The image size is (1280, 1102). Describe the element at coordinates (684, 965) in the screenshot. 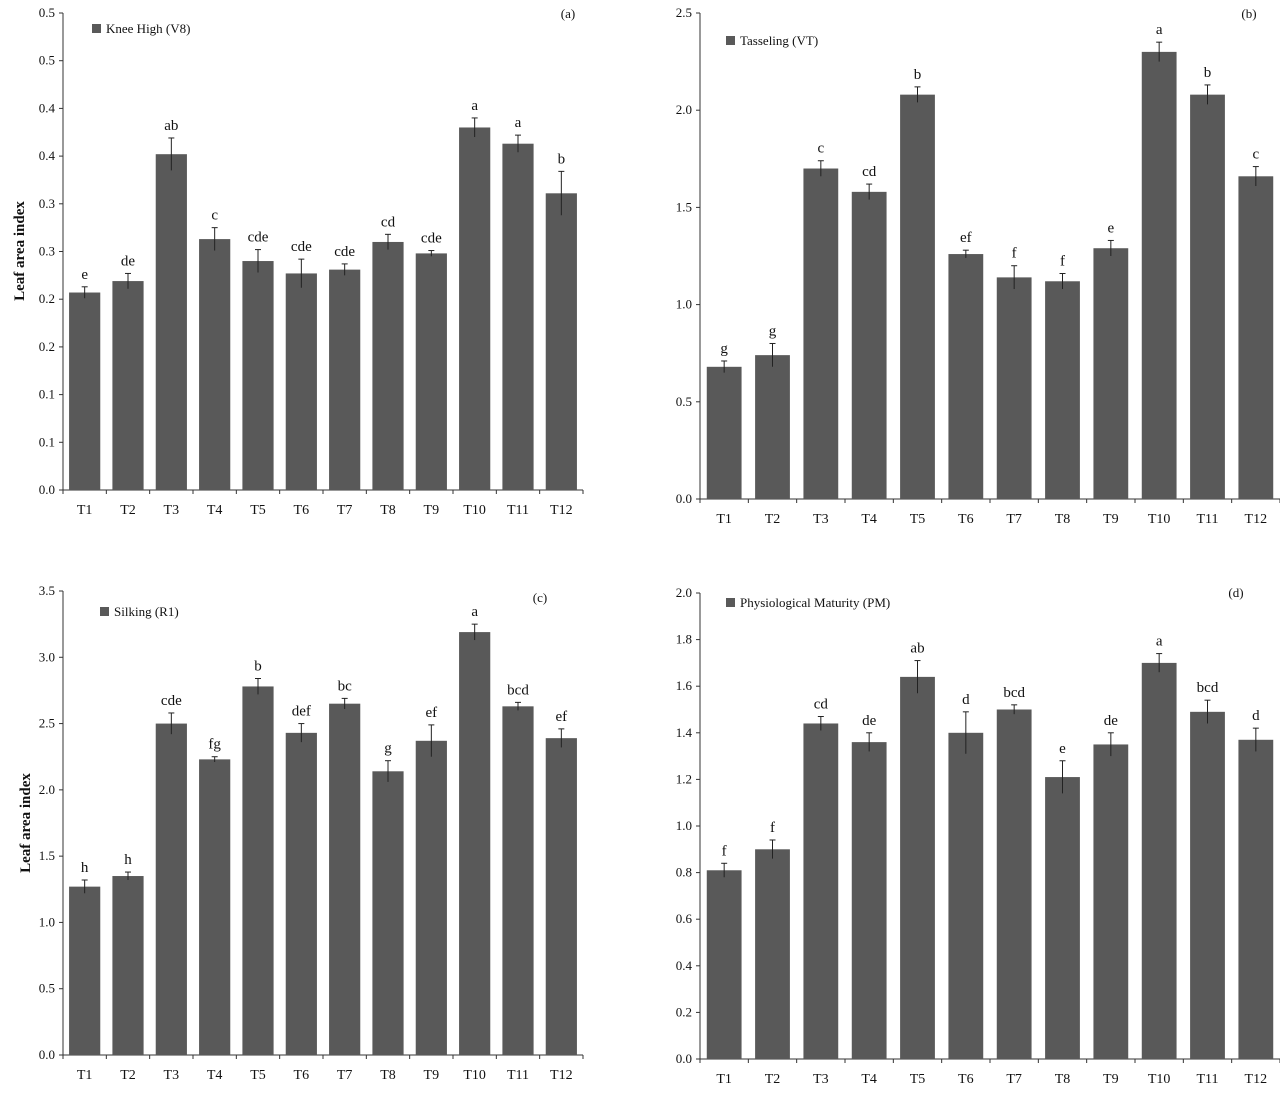

I see `y-tick-label: 0.4` at that location.